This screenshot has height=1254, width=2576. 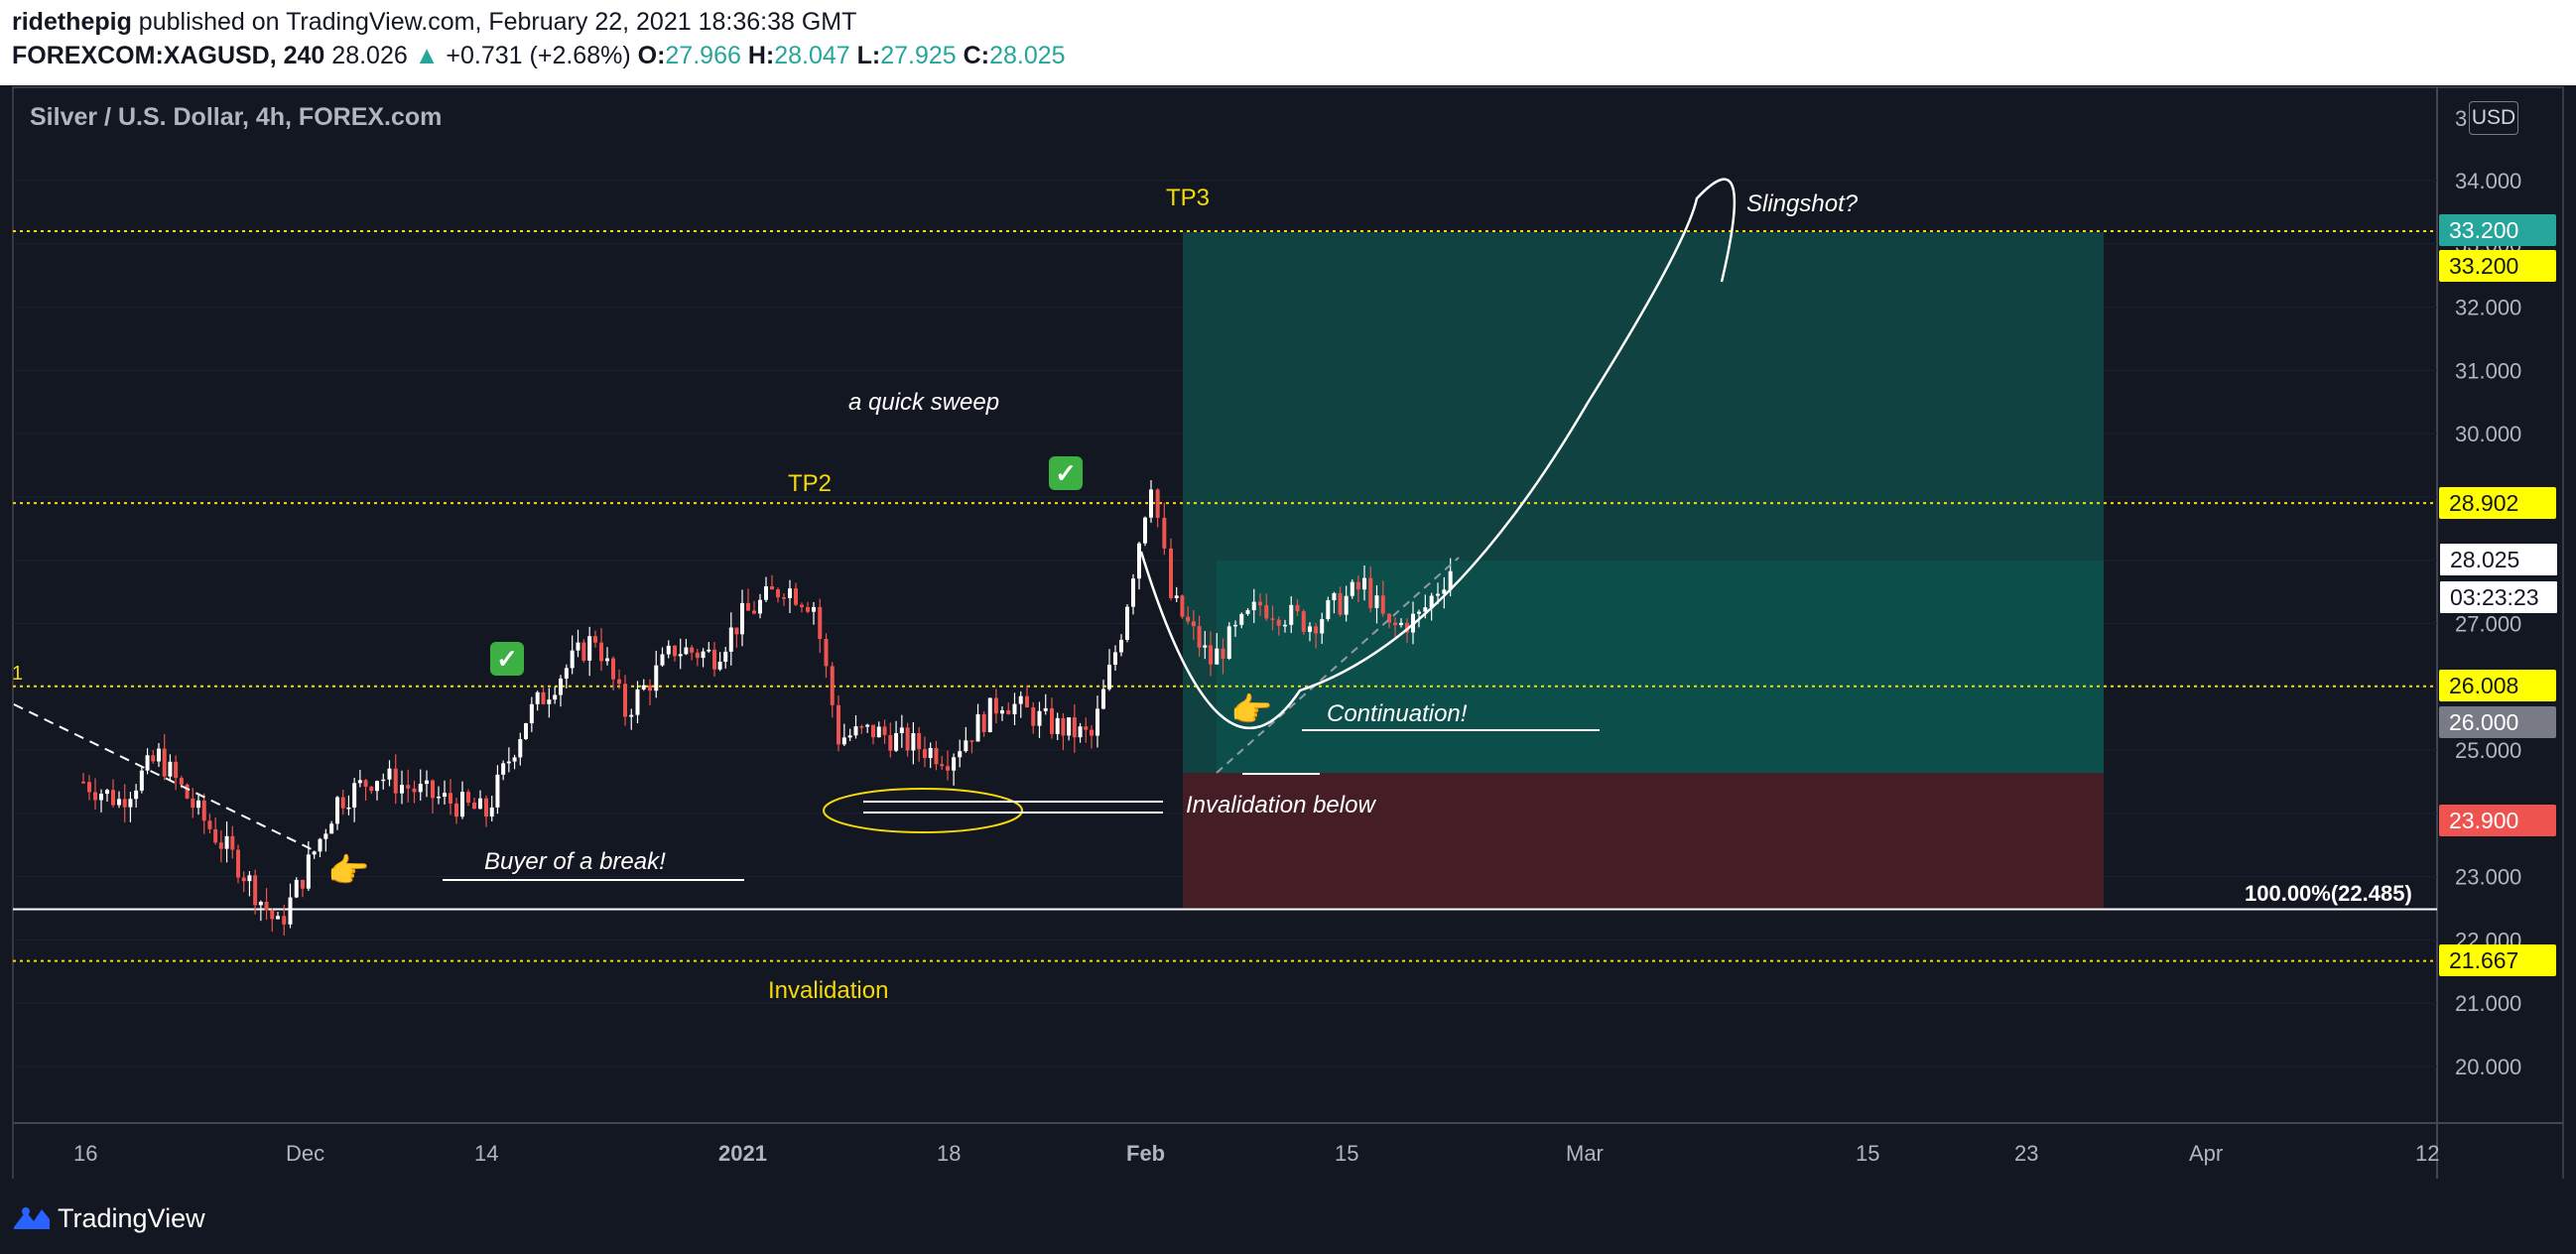 I want to click on time-tick: 18, so click(x=950, y=1153).